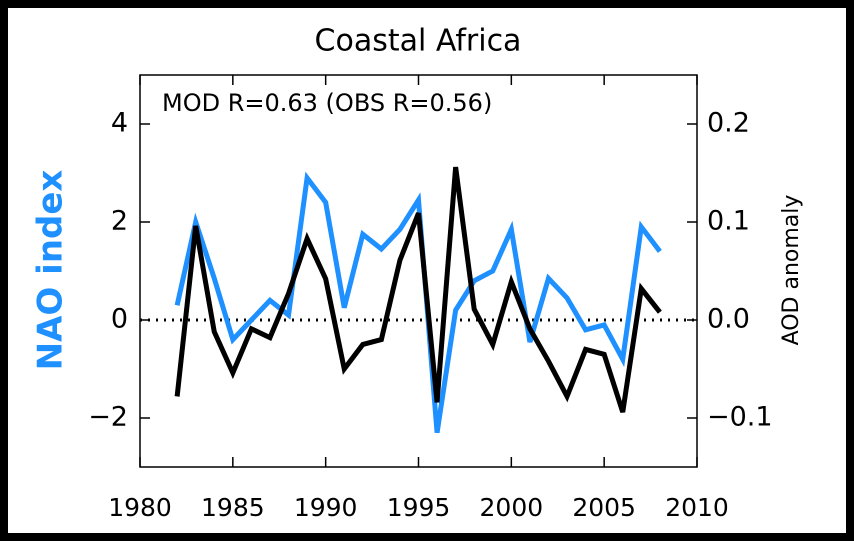 Image resolution: width=854 pixels, height=541 pixels. I want to click on y2-axis-label: AOD anomaly, so click(791, 270).